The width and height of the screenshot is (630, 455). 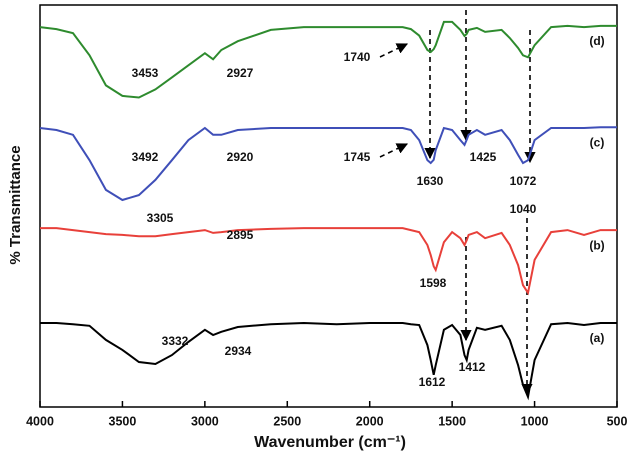 What do you see at coordinates (596, 41) in the screenshot?
I see `series-label: (d)` at bounding box center [596, 41].